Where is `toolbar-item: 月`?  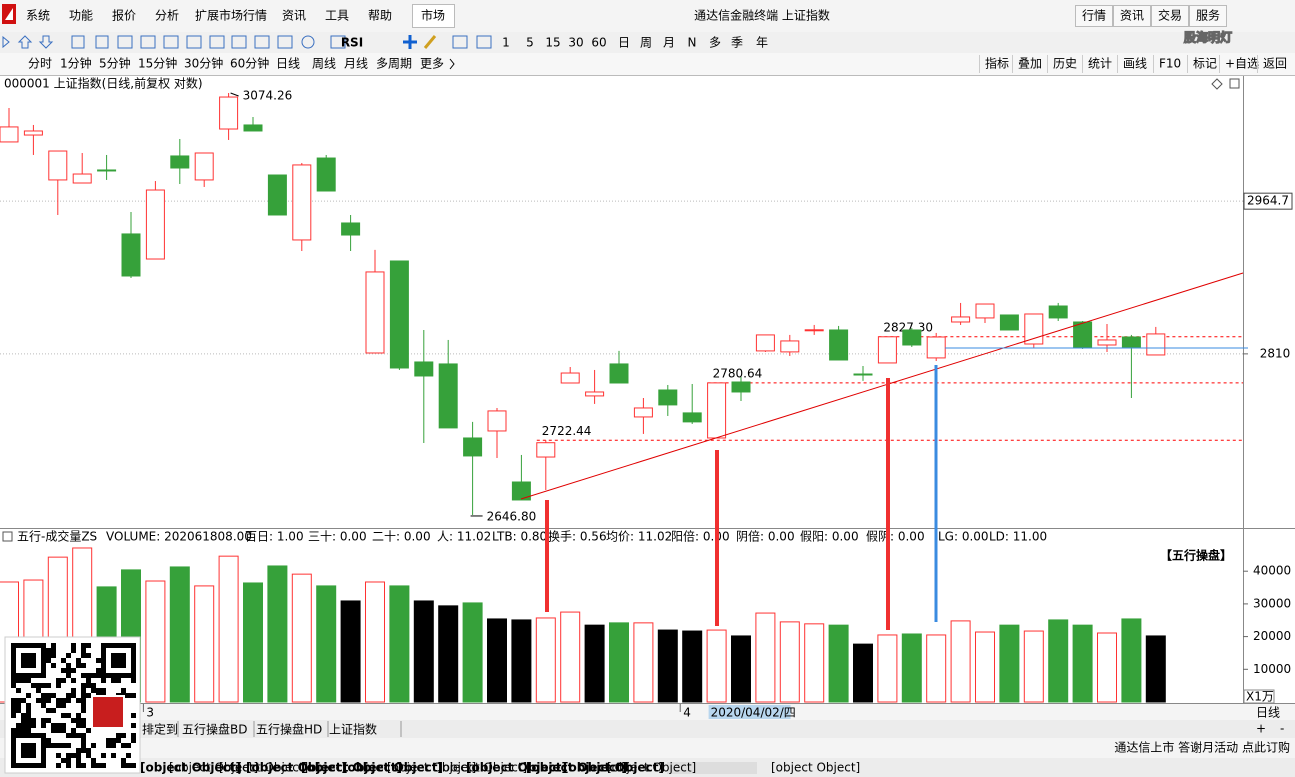
toolbar-item: 月 is located at coordinates (669, 43).